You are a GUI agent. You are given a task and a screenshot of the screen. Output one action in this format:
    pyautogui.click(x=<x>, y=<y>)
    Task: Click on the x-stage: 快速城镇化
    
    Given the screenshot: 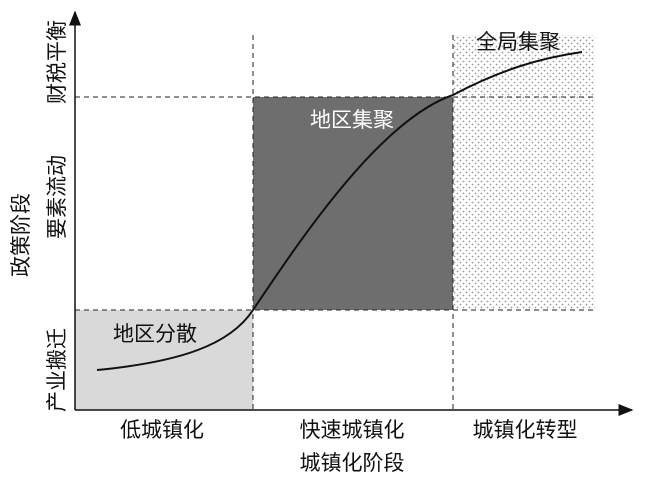 What is the action you would take?
    pyautogui.click(x=352, y=430)
    